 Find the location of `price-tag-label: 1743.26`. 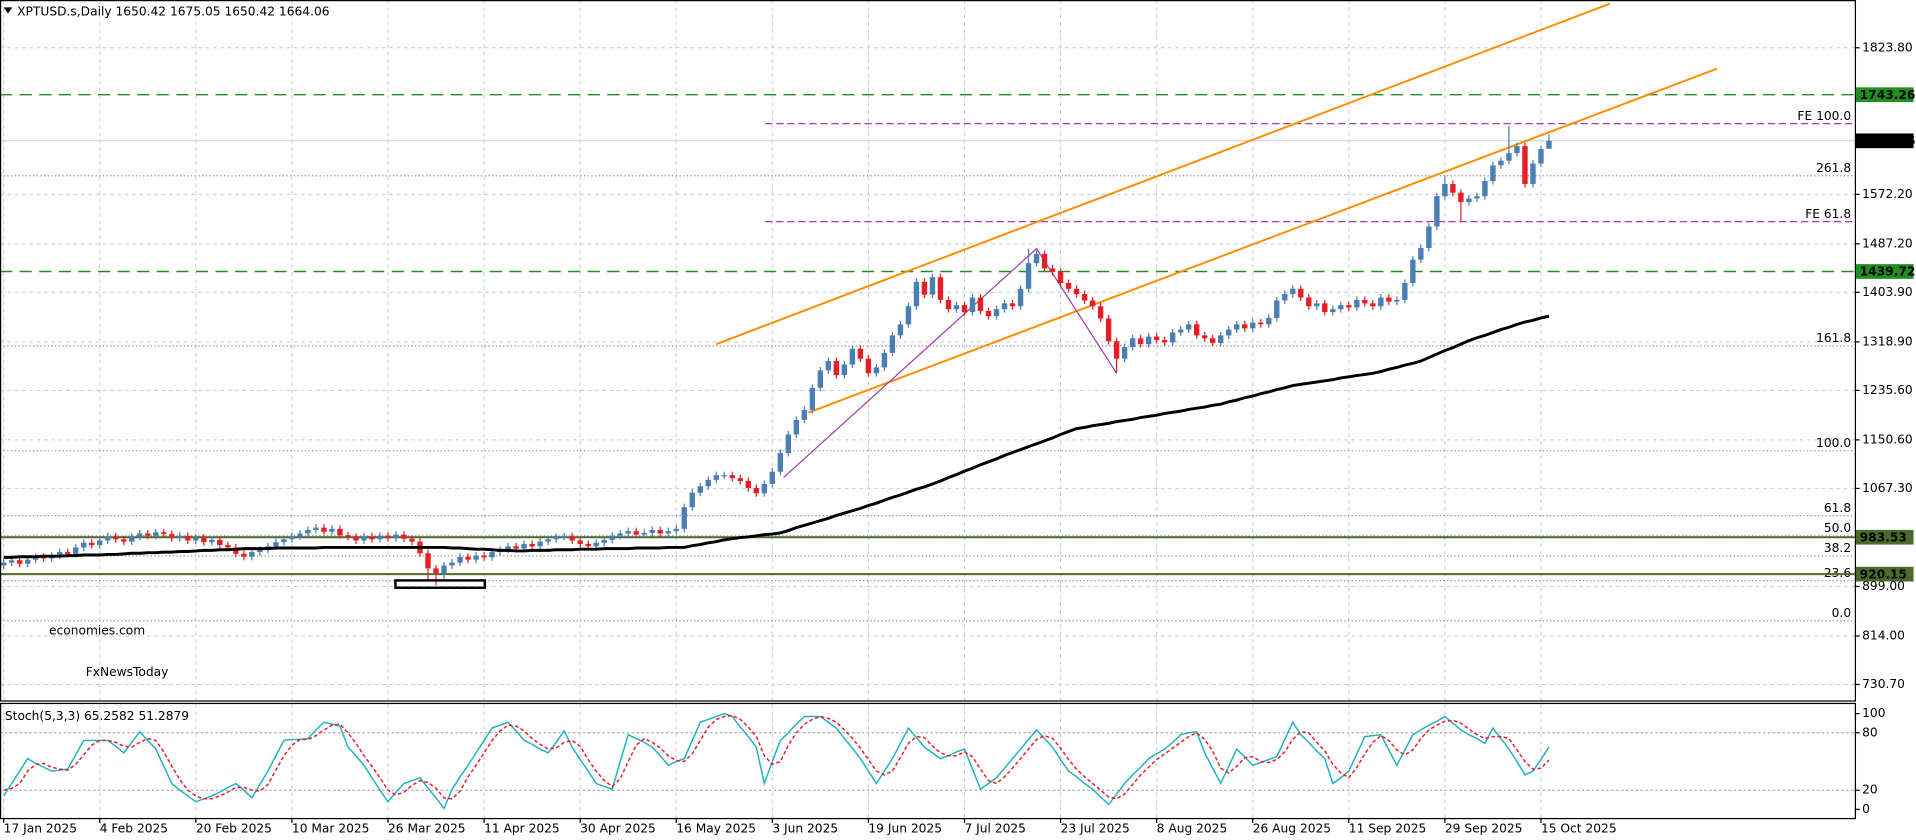

price-tag-label: 1743.26 is located at coordinates (1888, 95).